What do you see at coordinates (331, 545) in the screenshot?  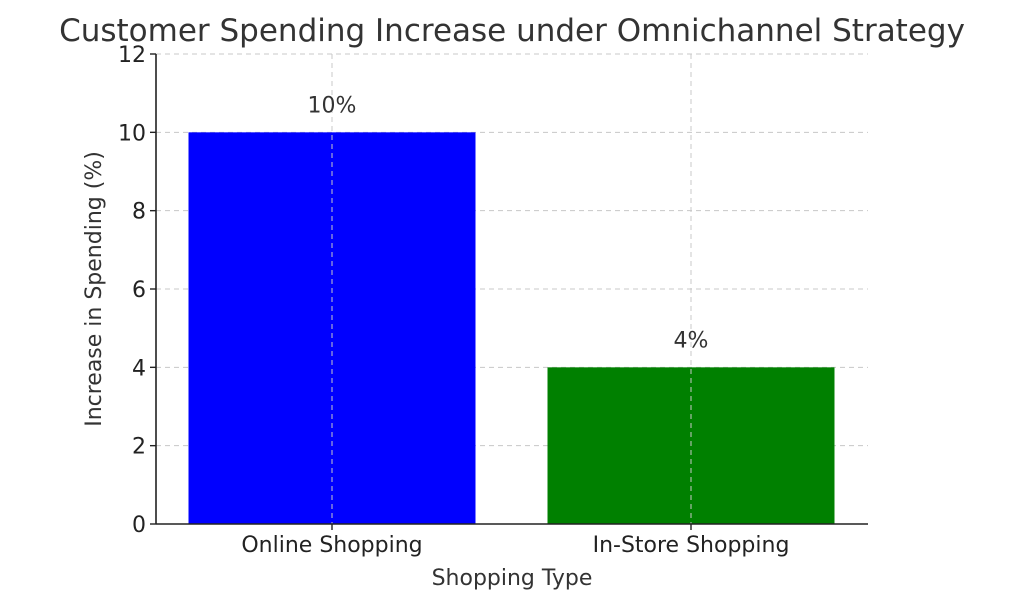 I see `x-tick-label: Online Shopping` at bounding box center [331, 545].